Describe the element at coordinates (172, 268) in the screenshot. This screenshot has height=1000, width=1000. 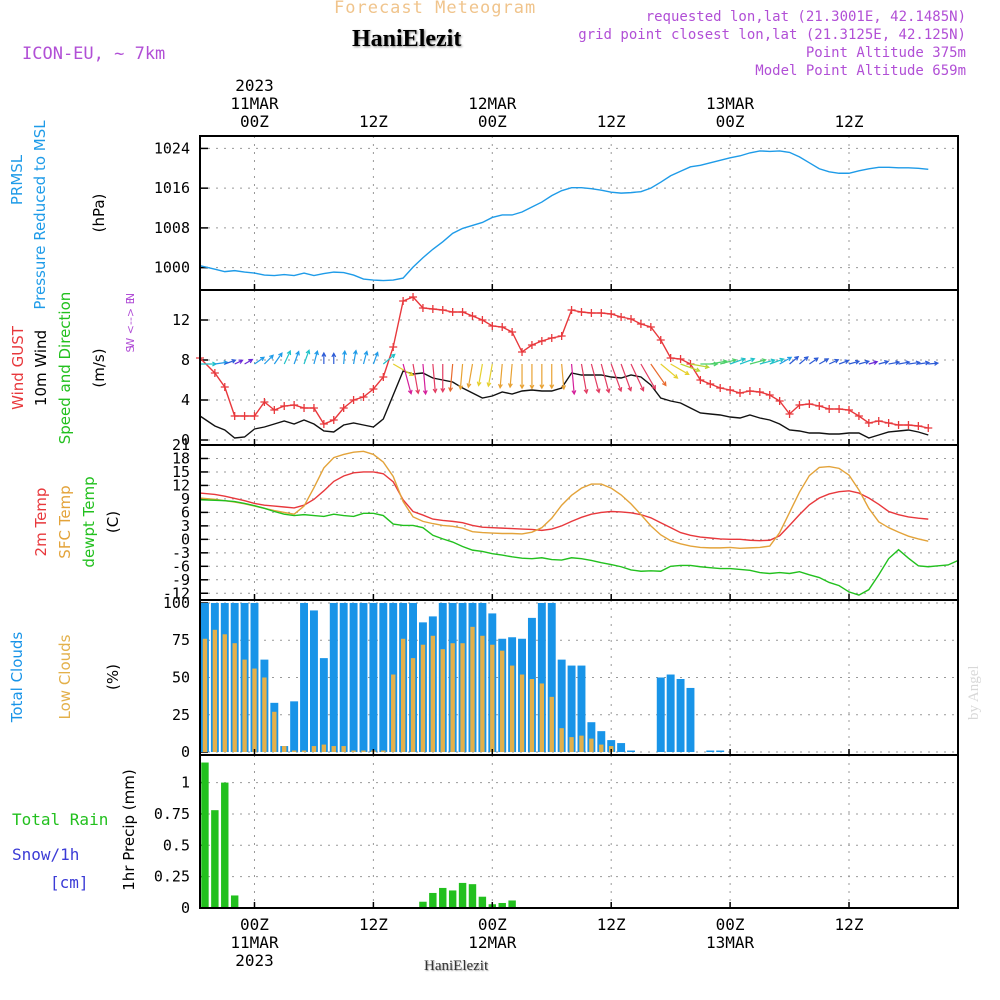
I see `ytick-label-pressure: 1000` at that location.